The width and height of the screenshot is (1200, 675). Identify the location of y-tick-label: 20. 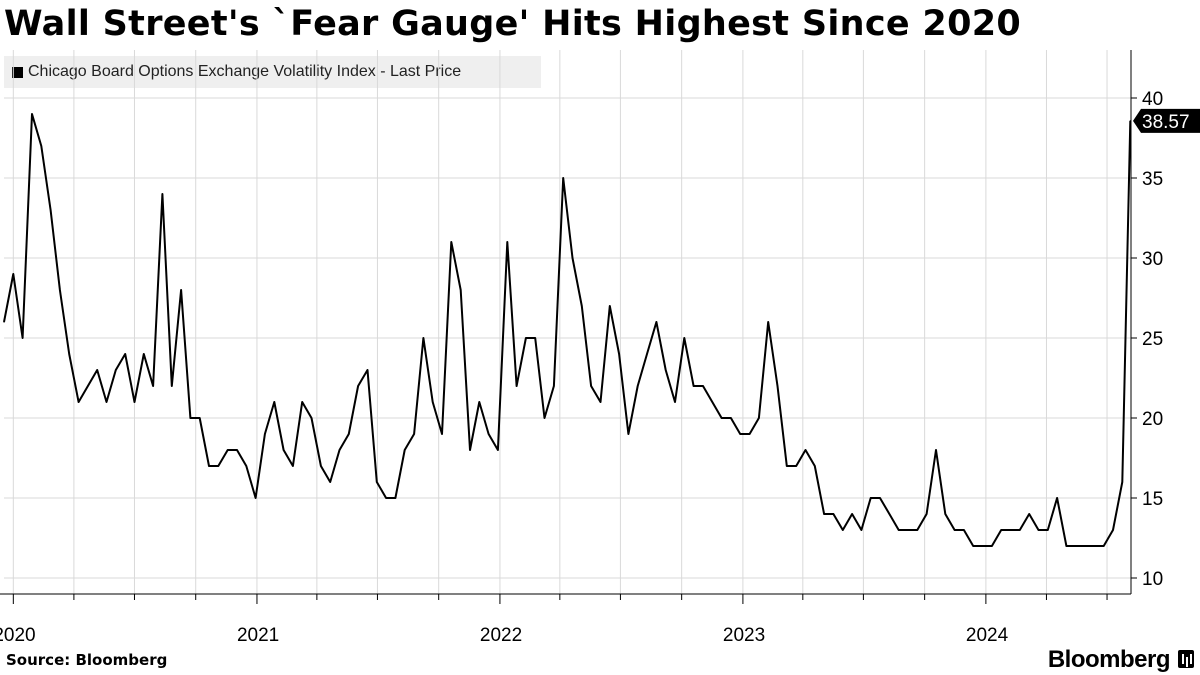
(1152, 419).